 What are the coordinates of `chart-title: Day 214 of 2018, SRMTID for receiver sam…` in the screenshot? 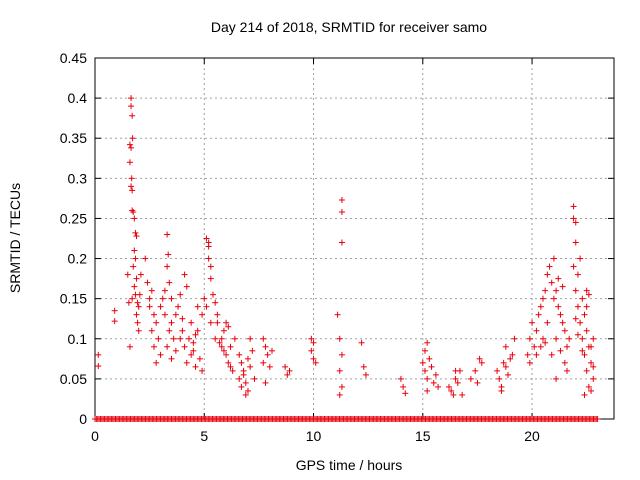 It's located at (349, 27).